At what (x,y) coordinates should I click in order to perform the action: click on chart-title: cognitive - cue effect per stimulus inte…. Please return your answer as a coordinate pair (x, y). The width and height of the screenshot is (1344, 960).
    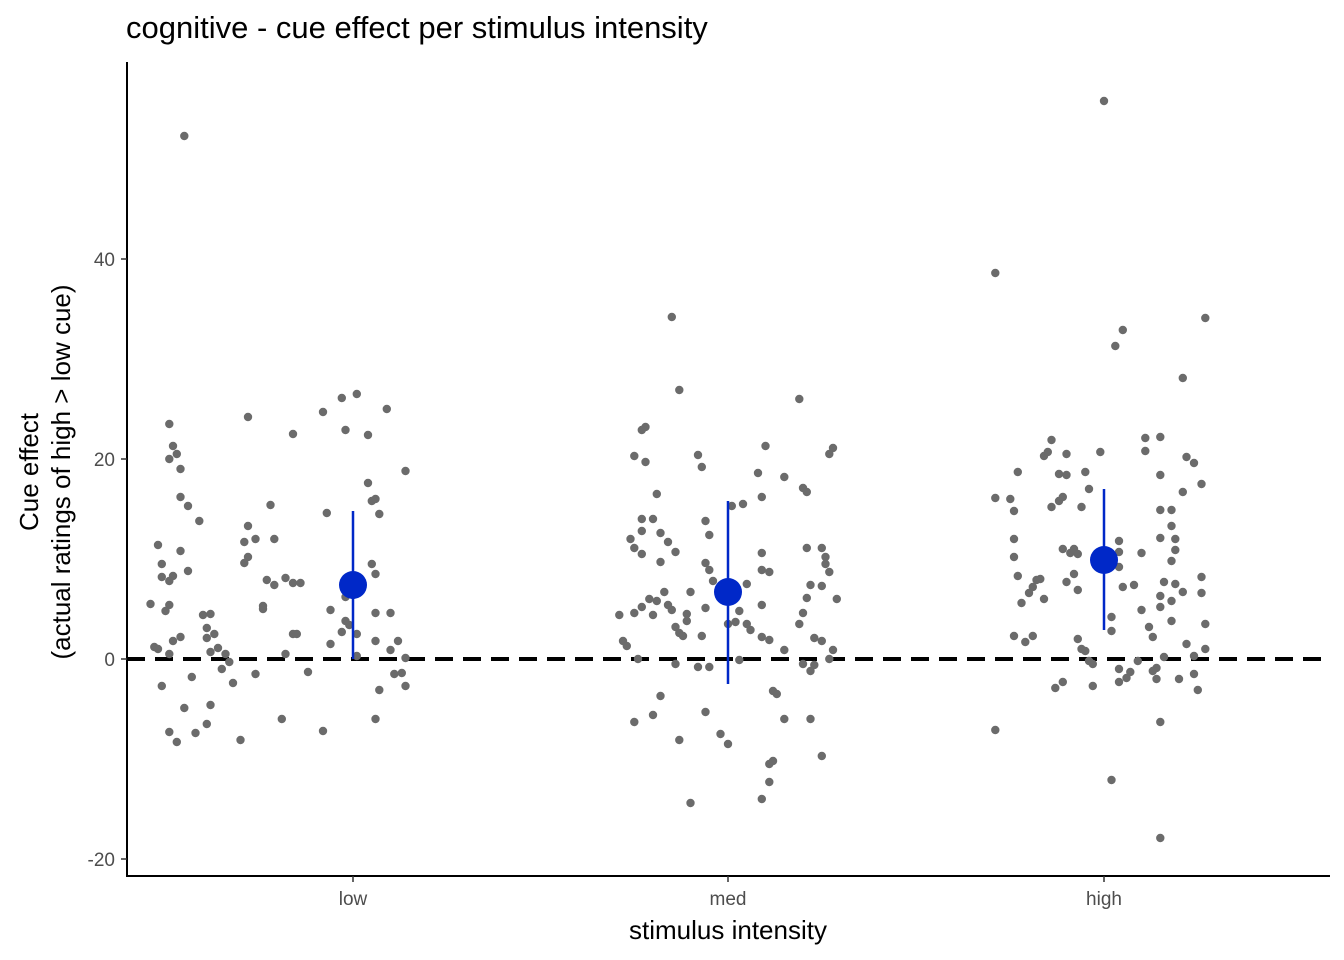
    Looking at the image, I should click on (417, 27).